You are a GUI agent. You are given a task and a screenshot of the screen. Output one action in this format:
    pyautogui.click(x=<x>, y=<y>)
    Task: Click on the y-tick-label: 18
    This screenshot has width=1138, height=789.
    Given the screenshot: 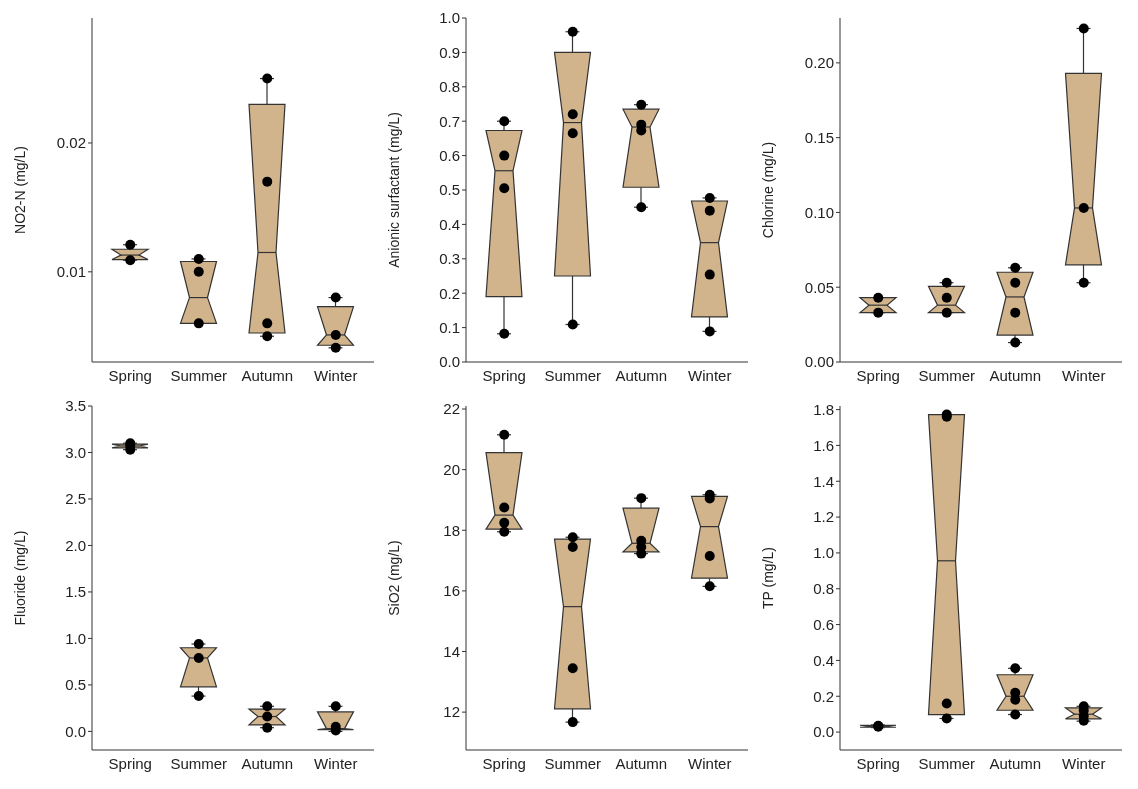 What is the action you would take?
    pyautogui.click(x=451, y=530)
    